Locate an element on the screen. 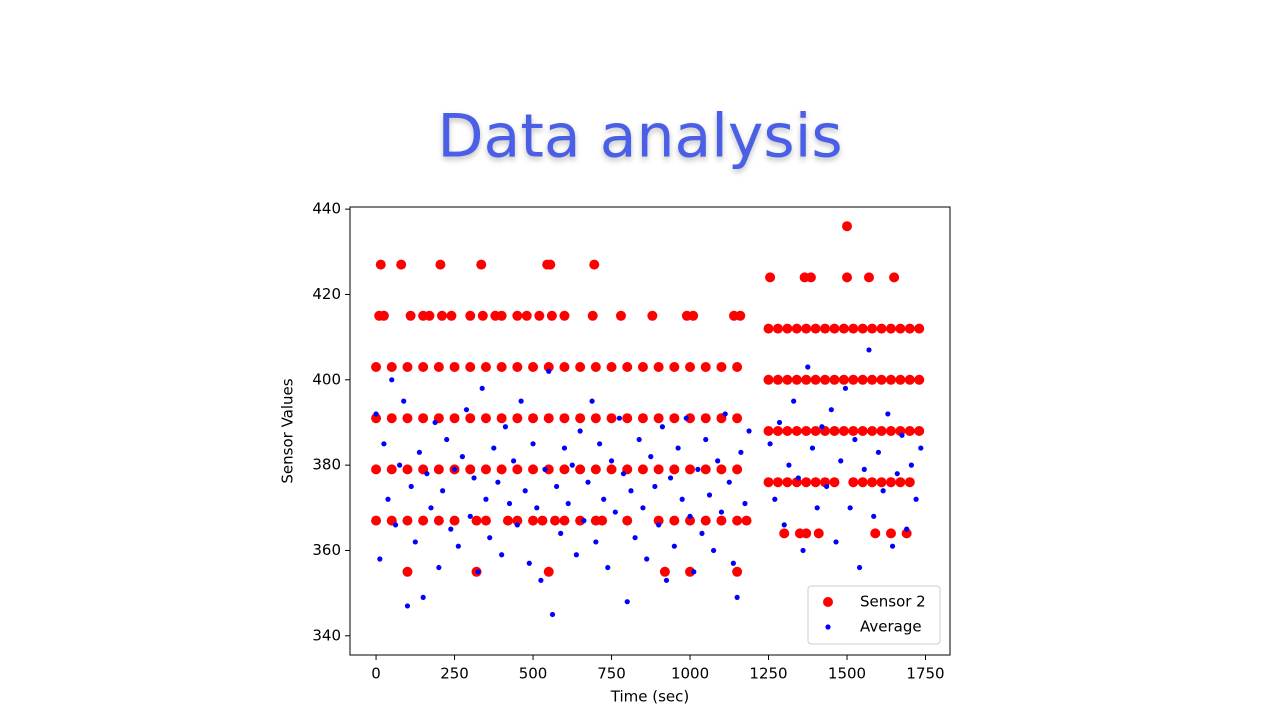 The height and width of the screenshot is (720, 1280). y-tick-label: 380 is located at coordinates (326, 465).